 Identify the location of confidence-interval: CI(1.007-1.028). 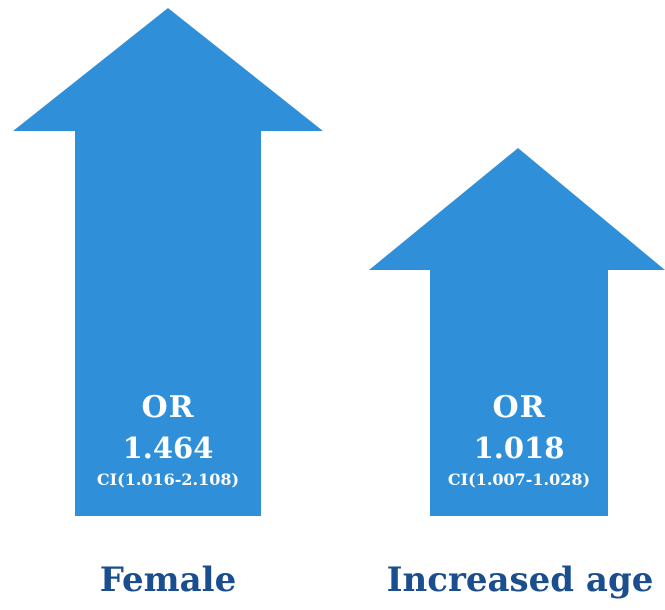
(519, 479).